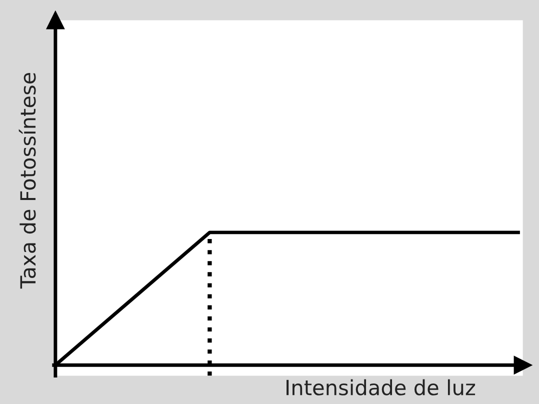  Describe the element at coordinates (381, 387) in the screenshot. I see `x-axis-title: Intensidade de luz` at that location.